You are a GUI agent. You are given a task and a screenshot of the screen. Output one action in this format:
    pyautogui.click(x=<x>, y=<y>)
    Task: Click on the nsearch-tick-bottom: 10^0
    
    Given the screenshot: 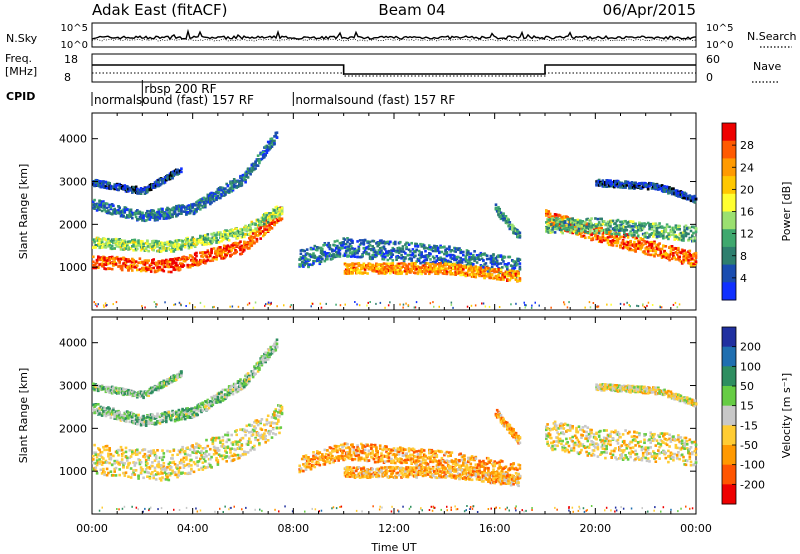 What is the action you would take?
    pyautogui.click(x=719, y=45)
    